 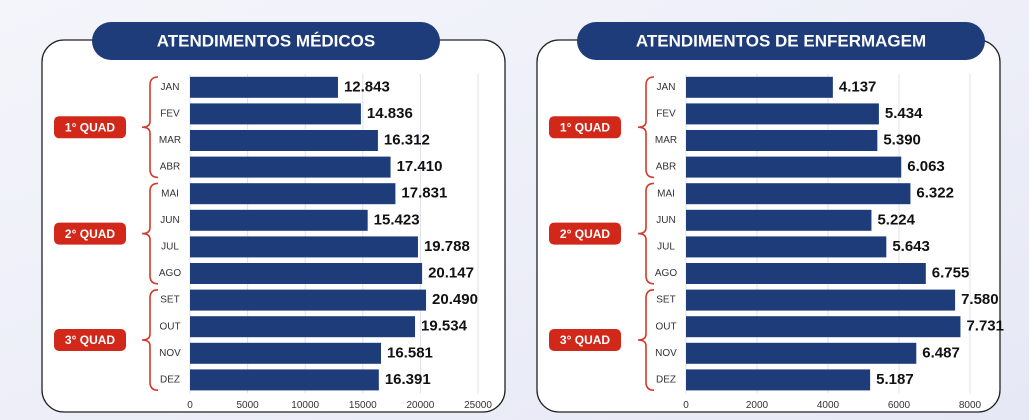 I want to click on value-label: 20.490, so click(x=455, y=299).